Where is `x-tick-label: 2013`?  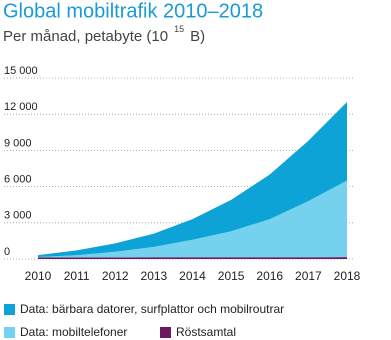 x-tick-label: 2013 is located at coordinates (154, 276).